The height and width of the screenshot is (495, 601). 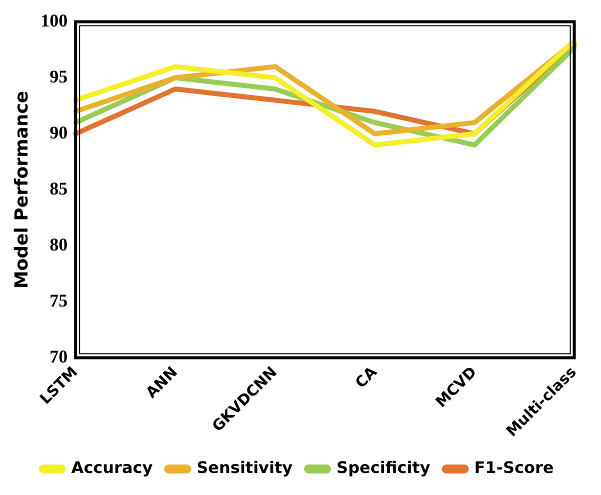 What do you see at coordinates (21, 189) in the screenshot?
I see `y-axis-title: Model Performance` at bounding box center [21, 189].